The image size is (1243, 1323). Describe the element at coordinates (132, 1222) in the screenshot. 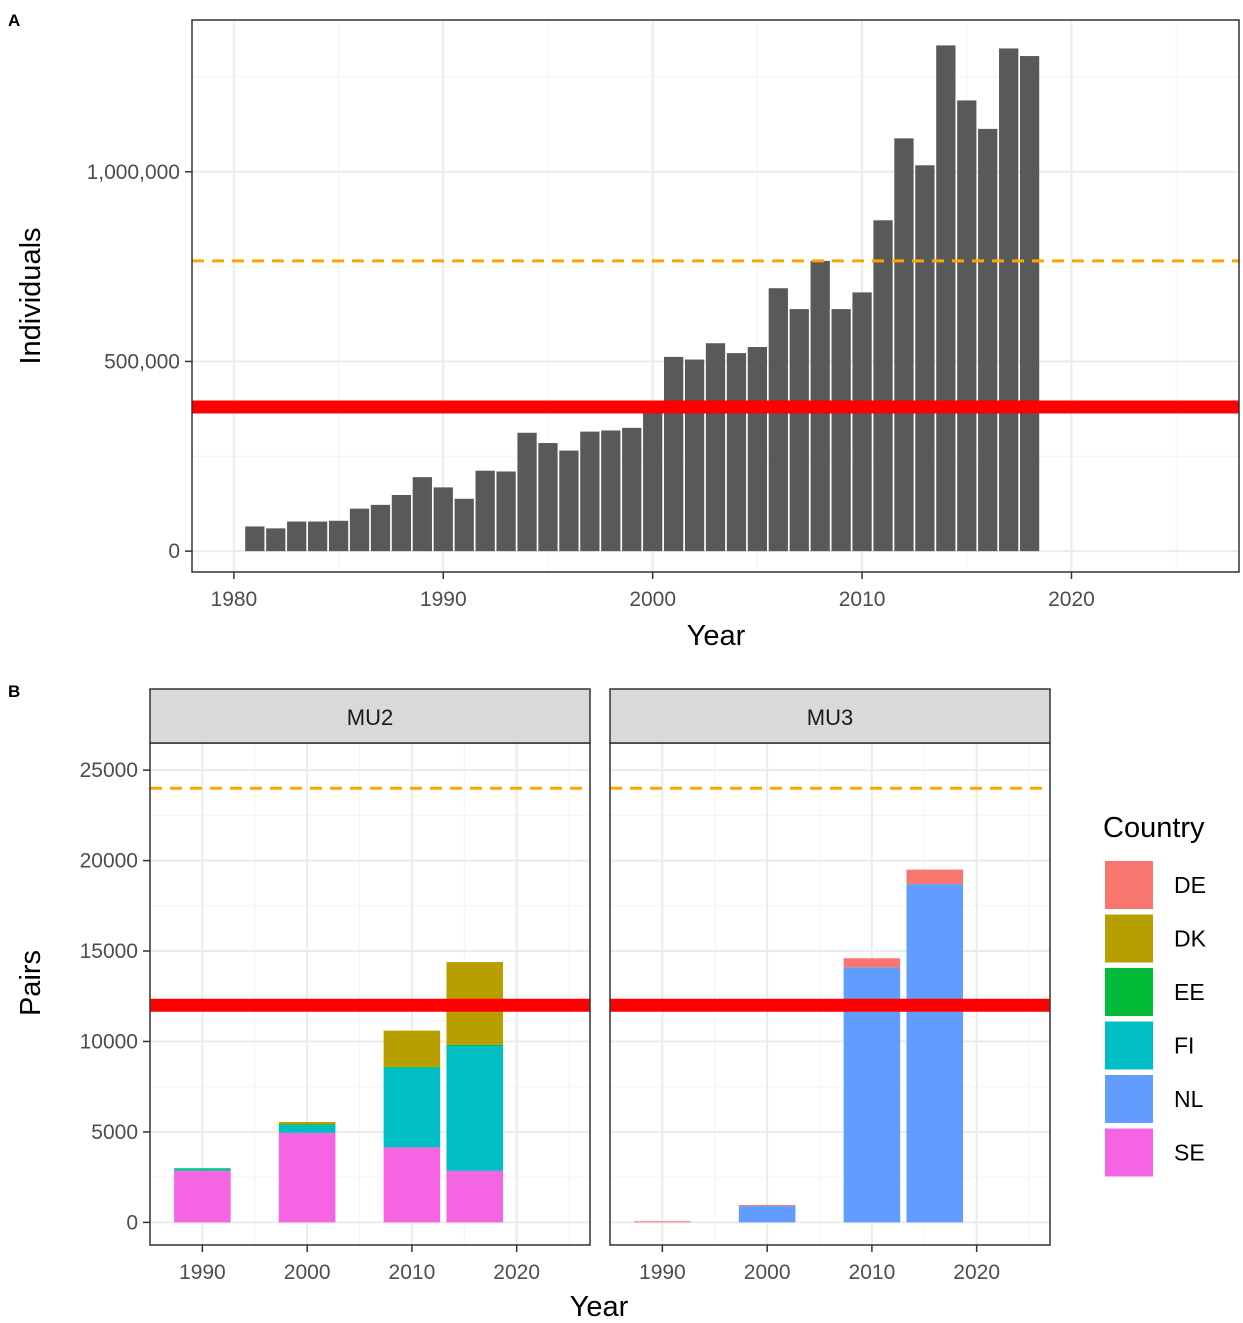

I see `facet-y-tick-label: 0` at that location.